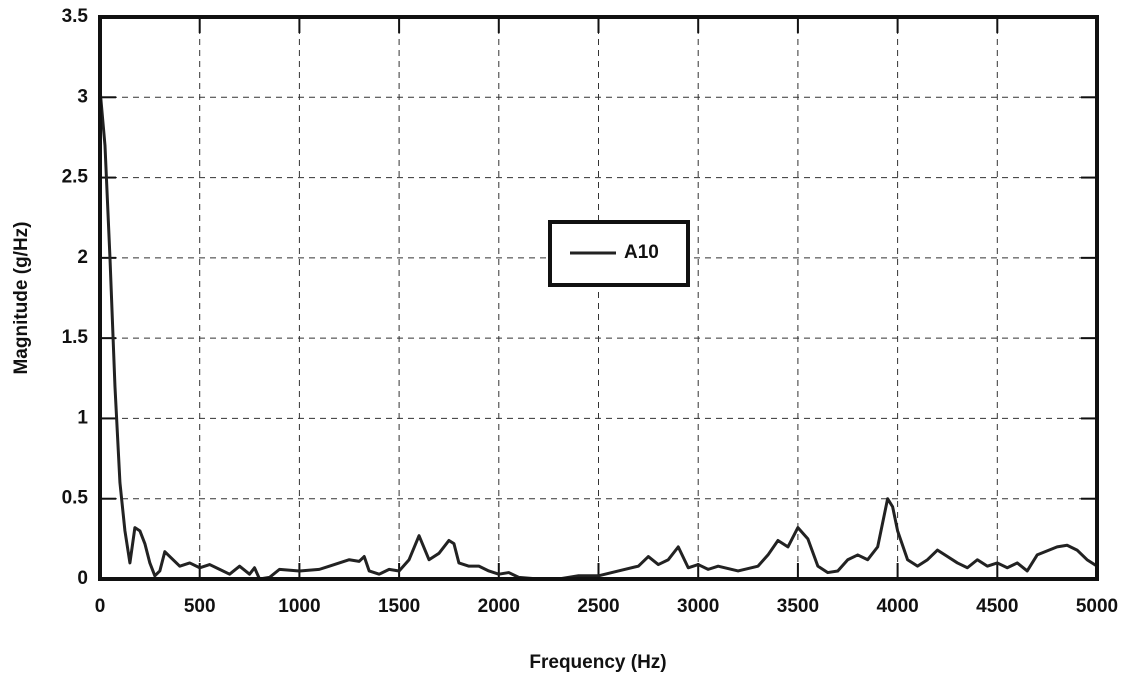 This screenshot has width=1129, height=681. Describe the element at coordinates (75, 16) in the screenshot. I see `y-tick-label: 3.5` at that location.